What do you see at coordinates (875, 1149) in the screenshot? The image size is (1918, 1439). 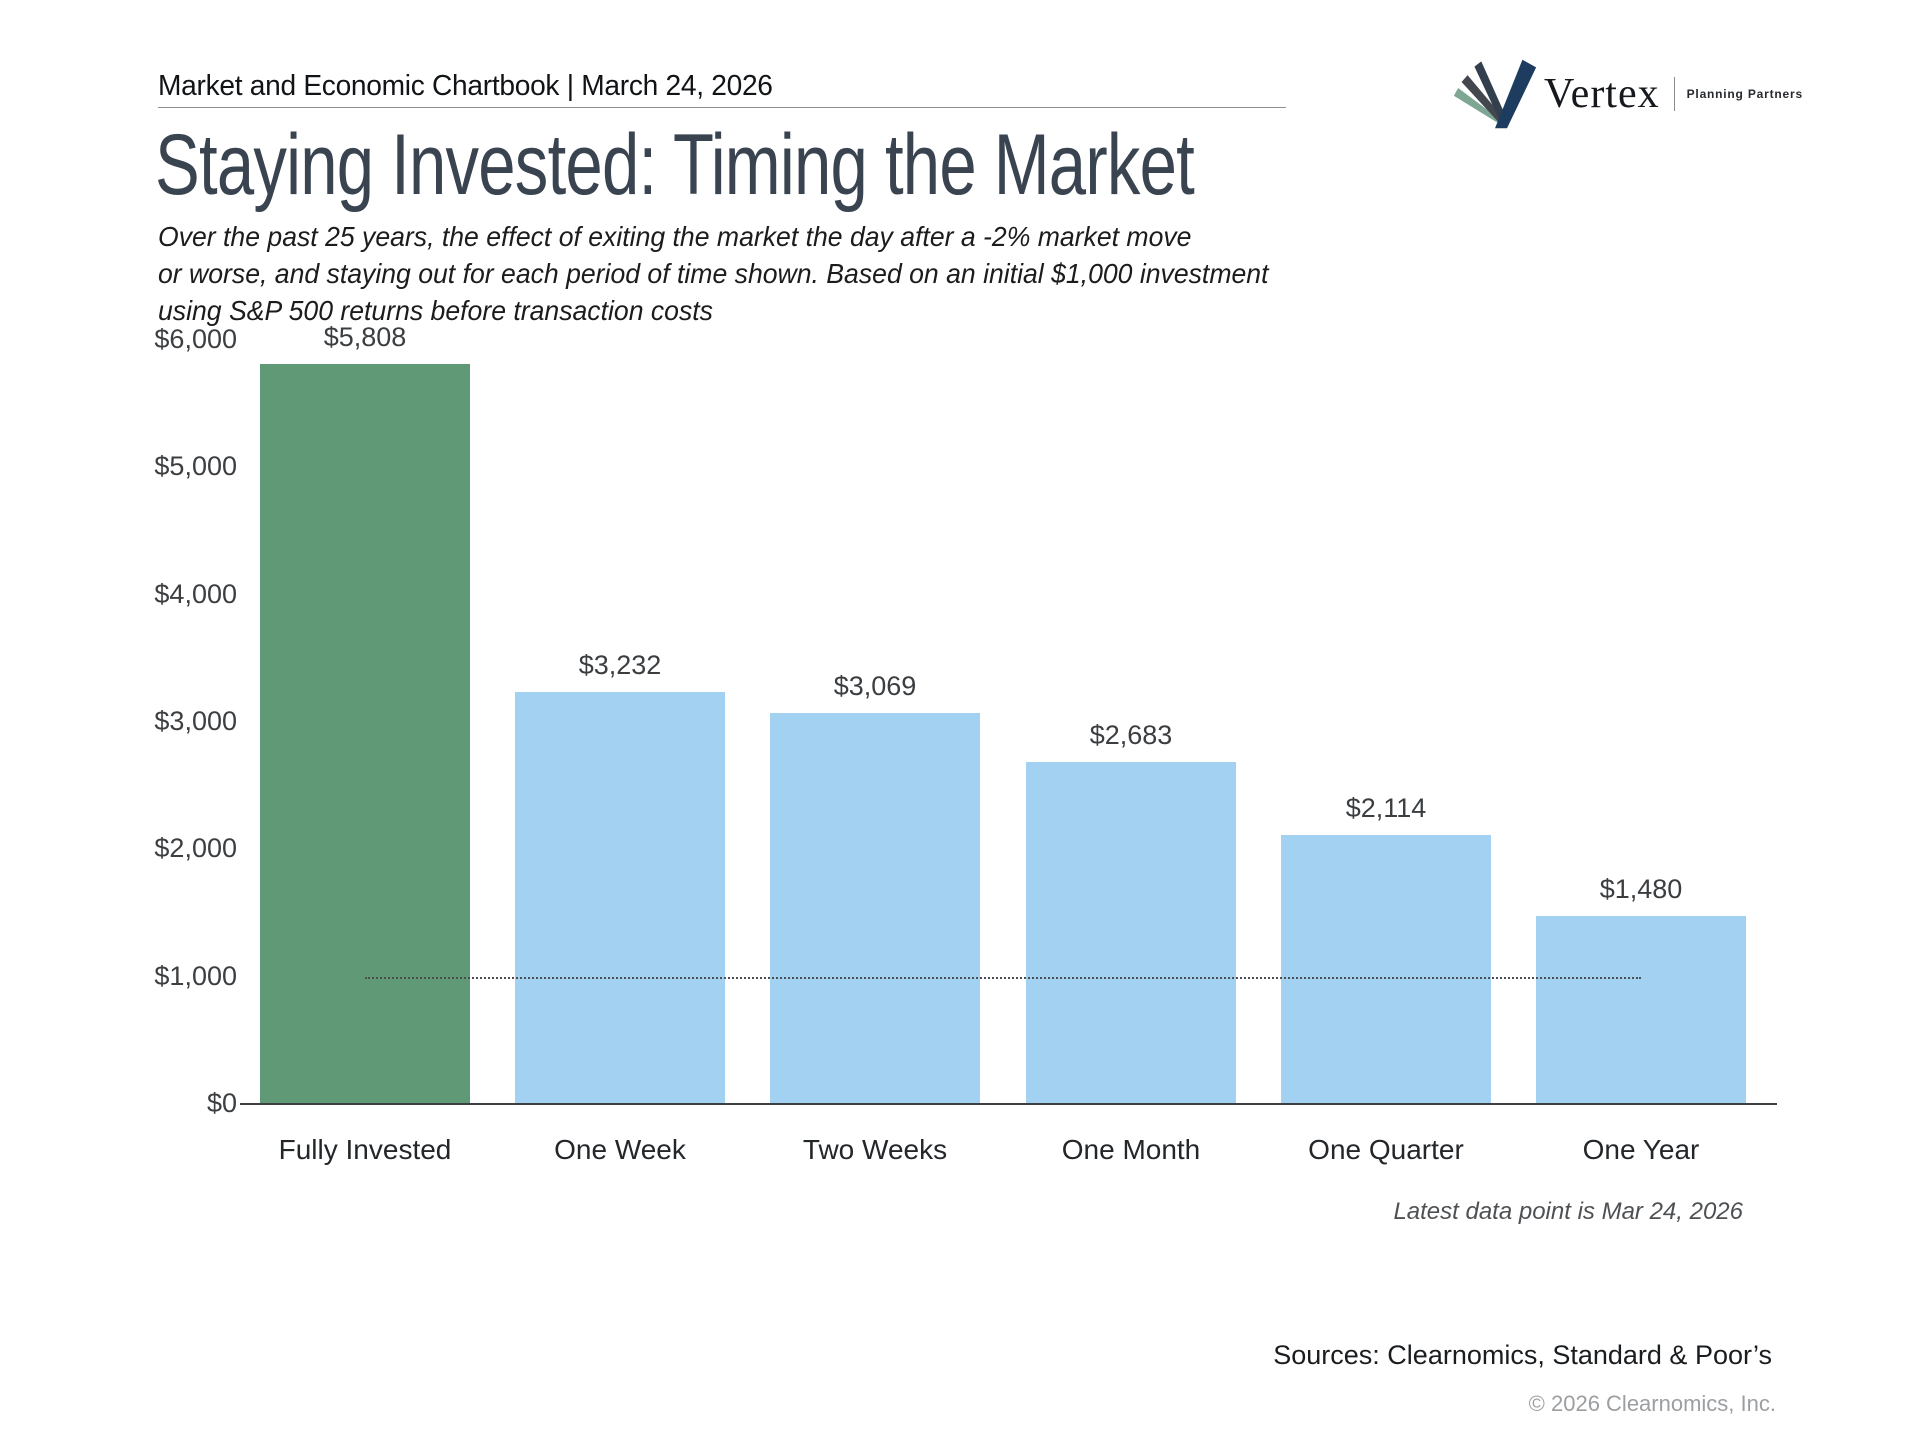 I see `x-axis-category-label: Two Weeks` at bounding box center [875, 1149].